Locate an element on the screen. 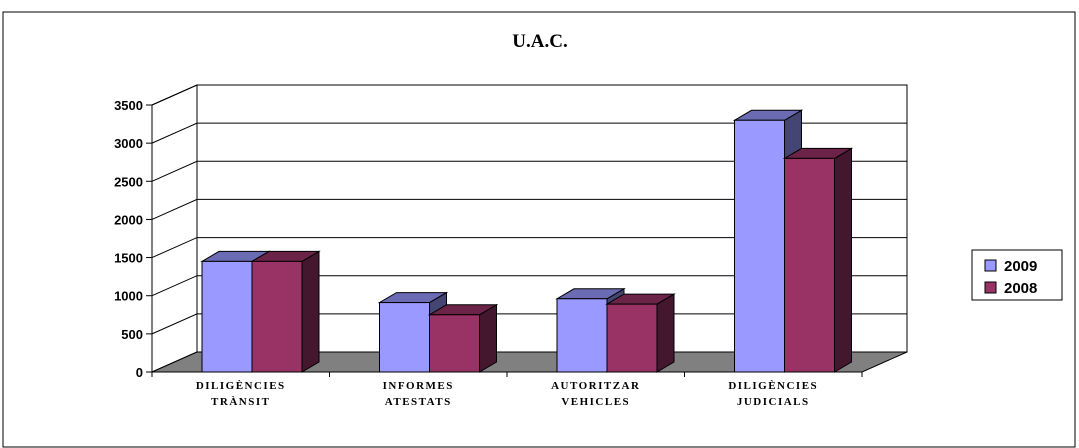 The width and height of the screenshot is (1079, 448). y-tick-label: 2500 is located at coordinates (128, 181).